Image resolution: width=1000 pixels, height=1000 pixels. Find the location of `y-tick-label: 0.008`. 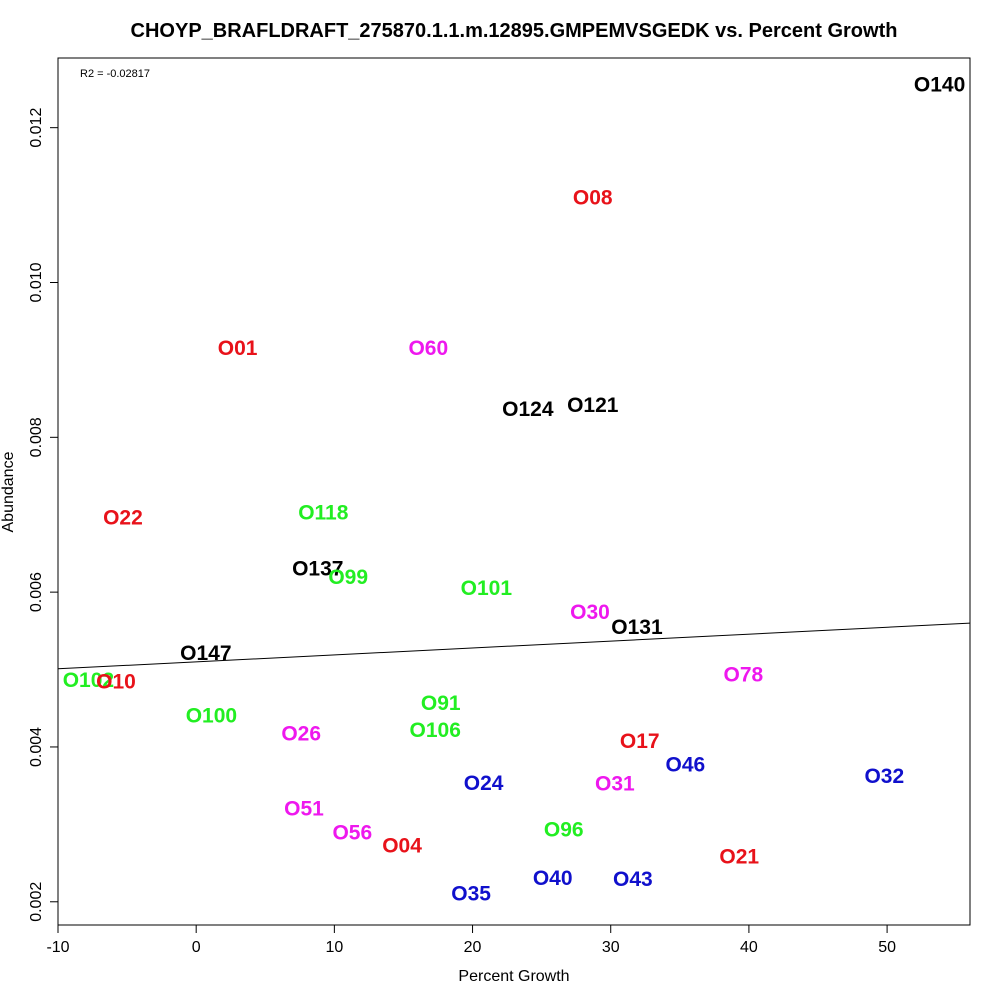

y-tick-label: 0.008 is located at coordinates (36, 437).